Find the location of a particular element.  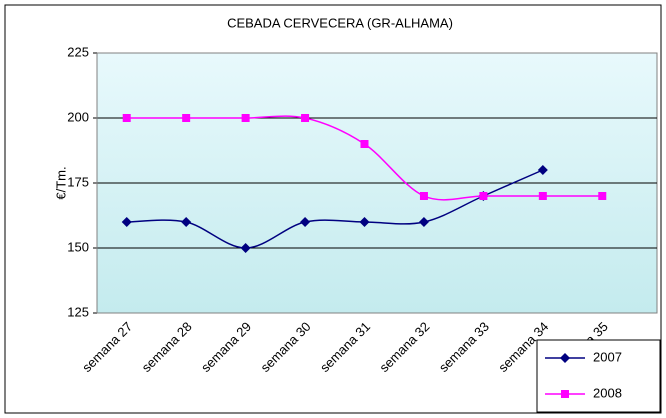

legend-box is located at coordinates (598, 376).